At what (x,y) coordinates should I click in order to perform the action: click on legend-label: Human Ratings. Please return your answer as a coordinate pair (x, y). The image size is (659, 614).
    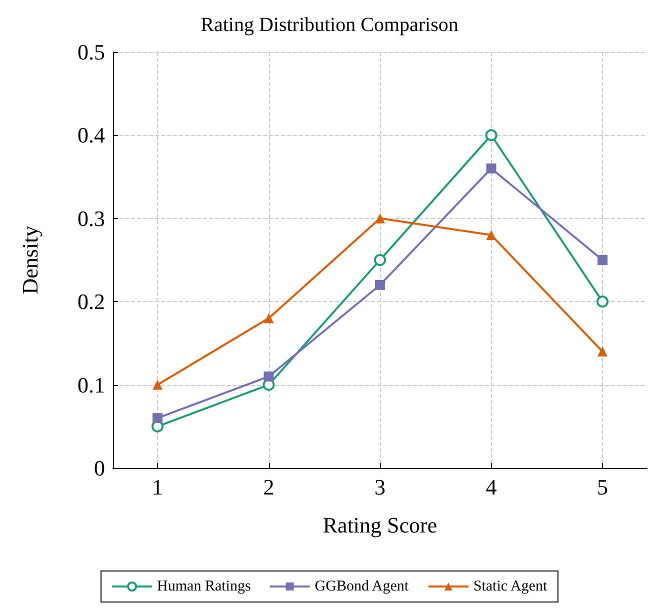
    Looking at the image, I should click on (204, 586).